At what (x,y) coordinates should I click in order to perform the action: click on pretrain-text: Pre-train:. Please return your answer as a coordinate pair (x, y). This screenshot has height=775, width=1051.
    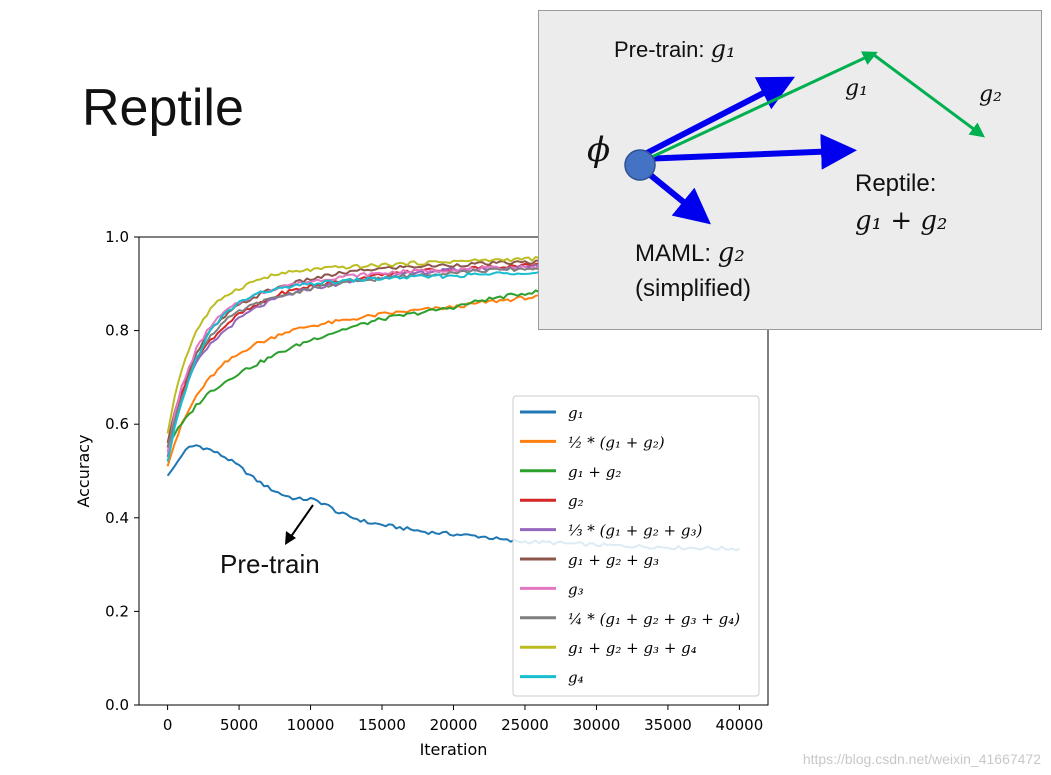
    Looking at the image, I should click on (662, 49).